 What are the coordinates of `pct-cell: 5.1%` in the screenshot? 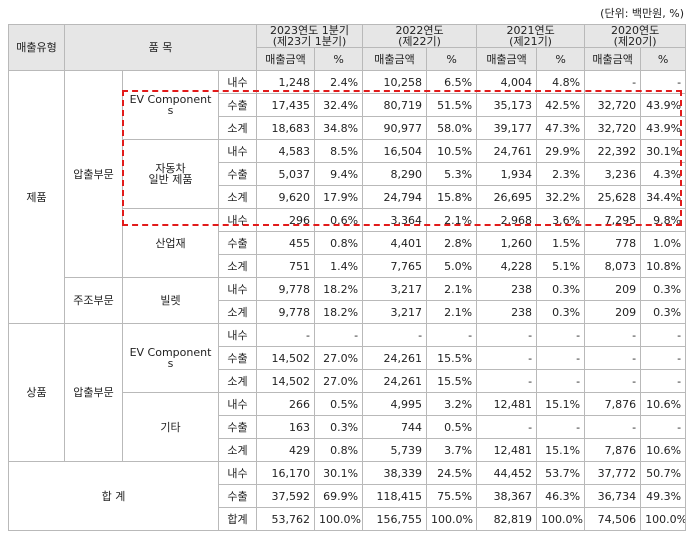 It's located at (561, 266).